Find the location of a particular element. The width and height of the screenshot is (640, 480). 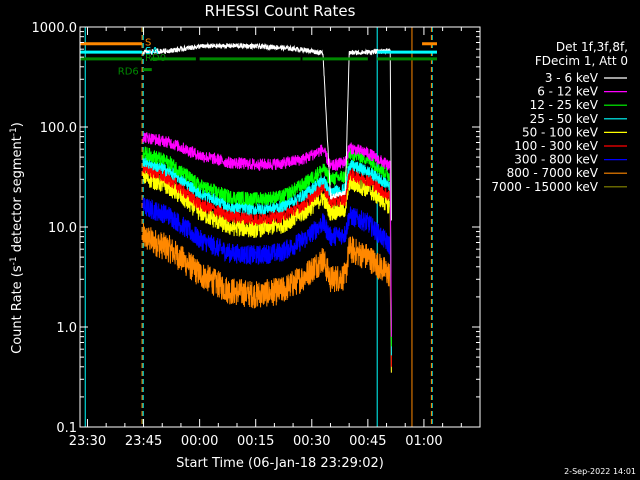

legend-label: 7000 - 15000 keV is located at coordinates (544, 187).